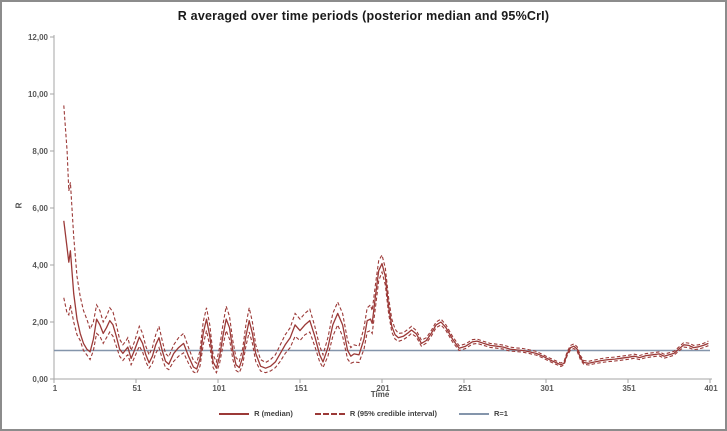 The height and width of the screenshot is (431, 727). I want to click on legend-item-r-equals-1: R=1, so click(483, 413).